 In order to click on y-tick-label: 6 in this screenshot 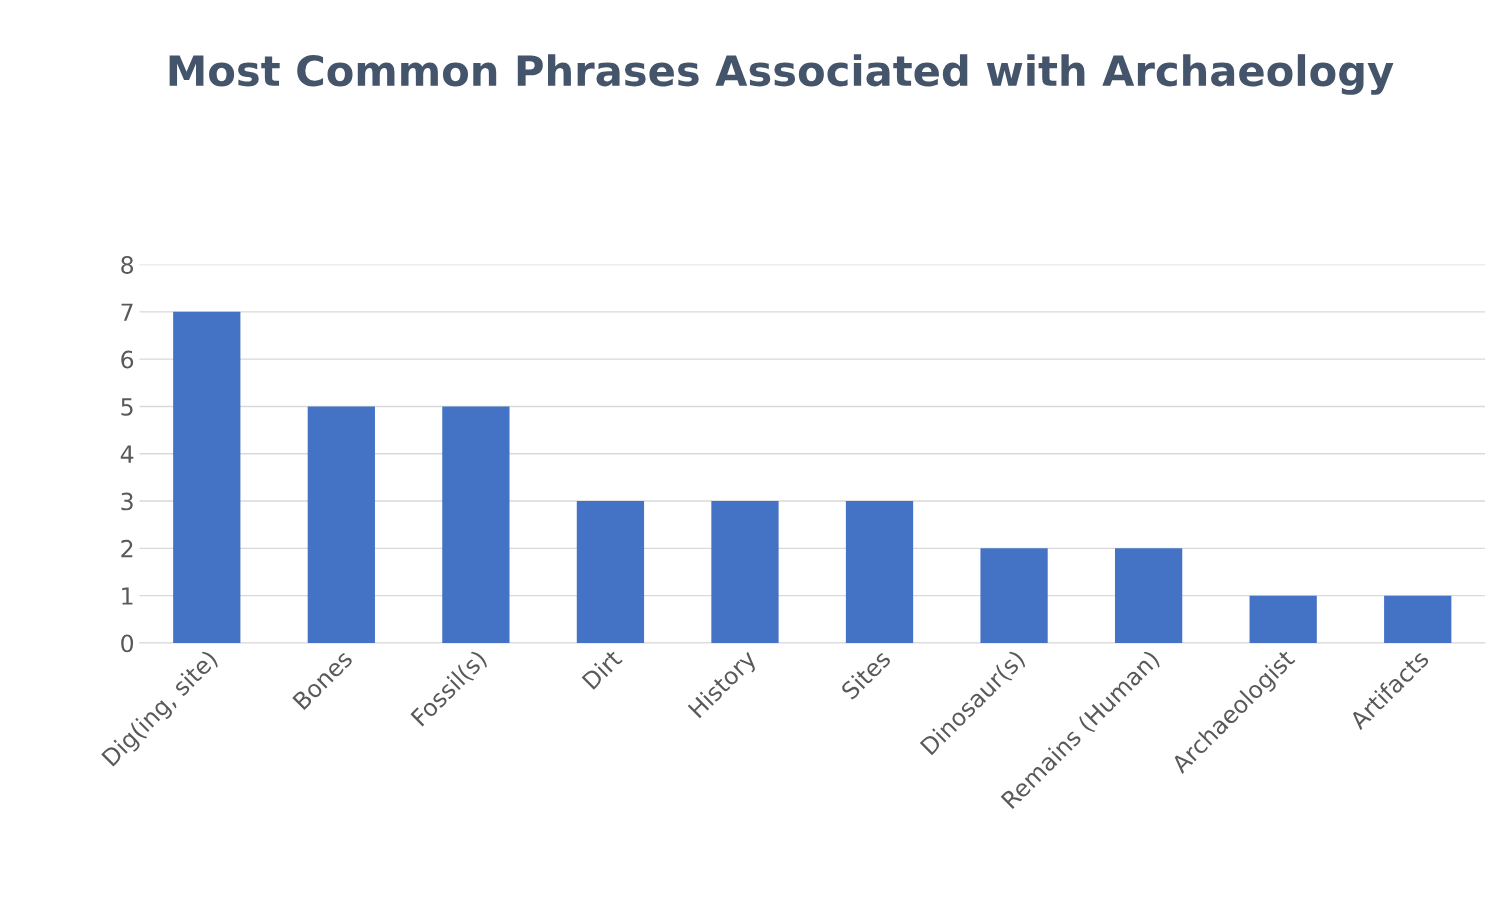, I will do `click(127, 359)`.